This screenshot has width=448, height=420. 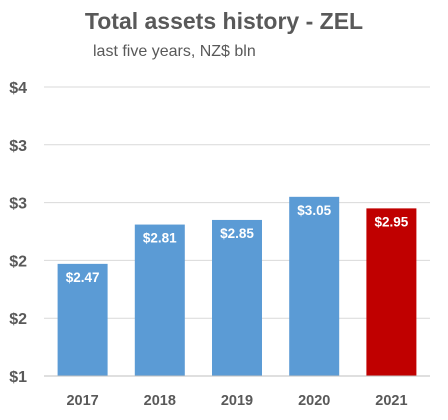 I want to click on y-tick-label: $4, so click(x=18, y=88).